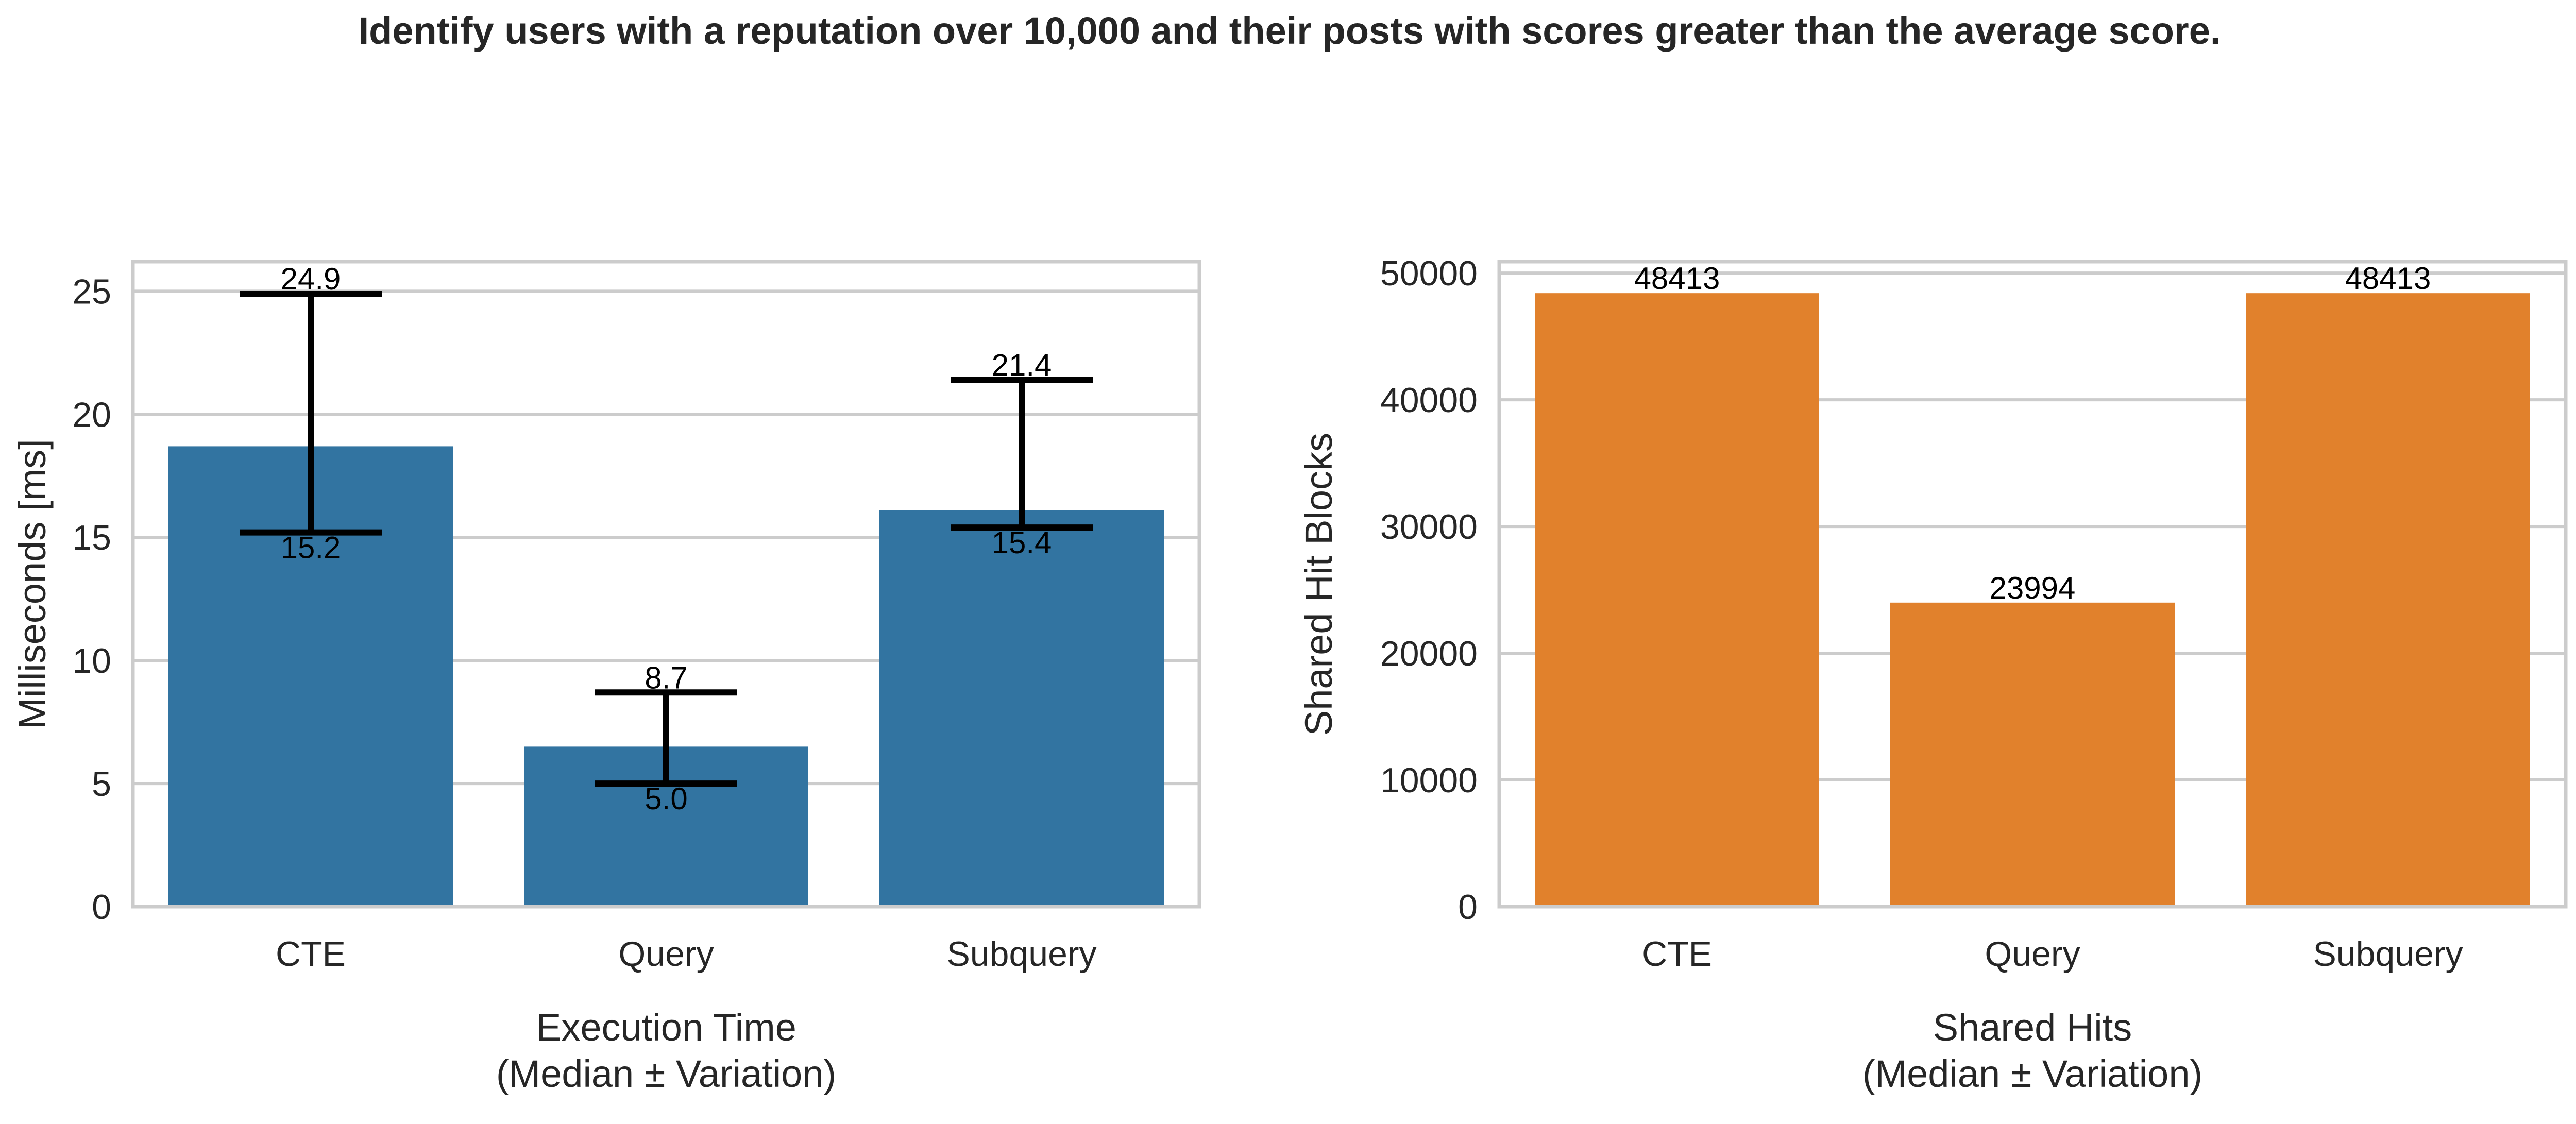 The width and height of the screenshot is (2576, 1124). Describe the element at coordinates (1429, 653) in the screenshot. I see `y-tick-label: 20000` at that location.